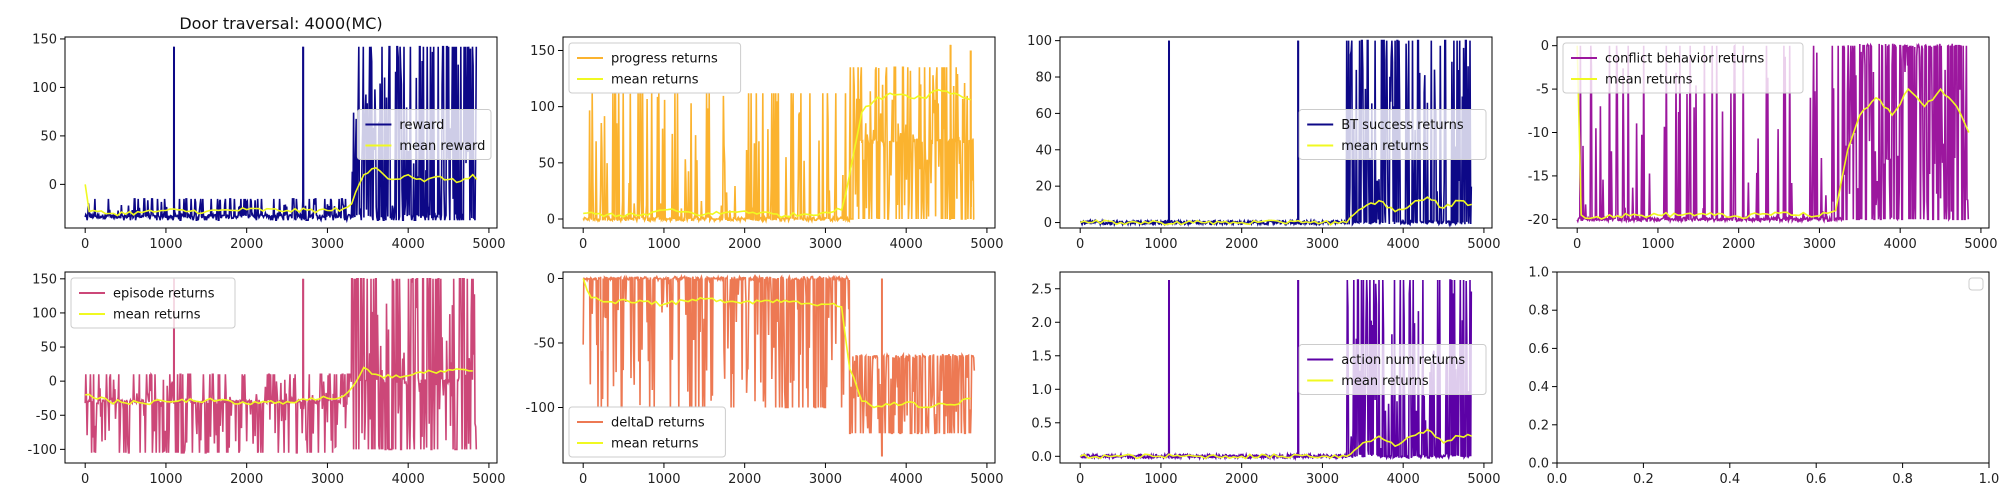 The image size is (2000, 500). I want to click on x-tick-label: 0.6, so click(1816, 479).